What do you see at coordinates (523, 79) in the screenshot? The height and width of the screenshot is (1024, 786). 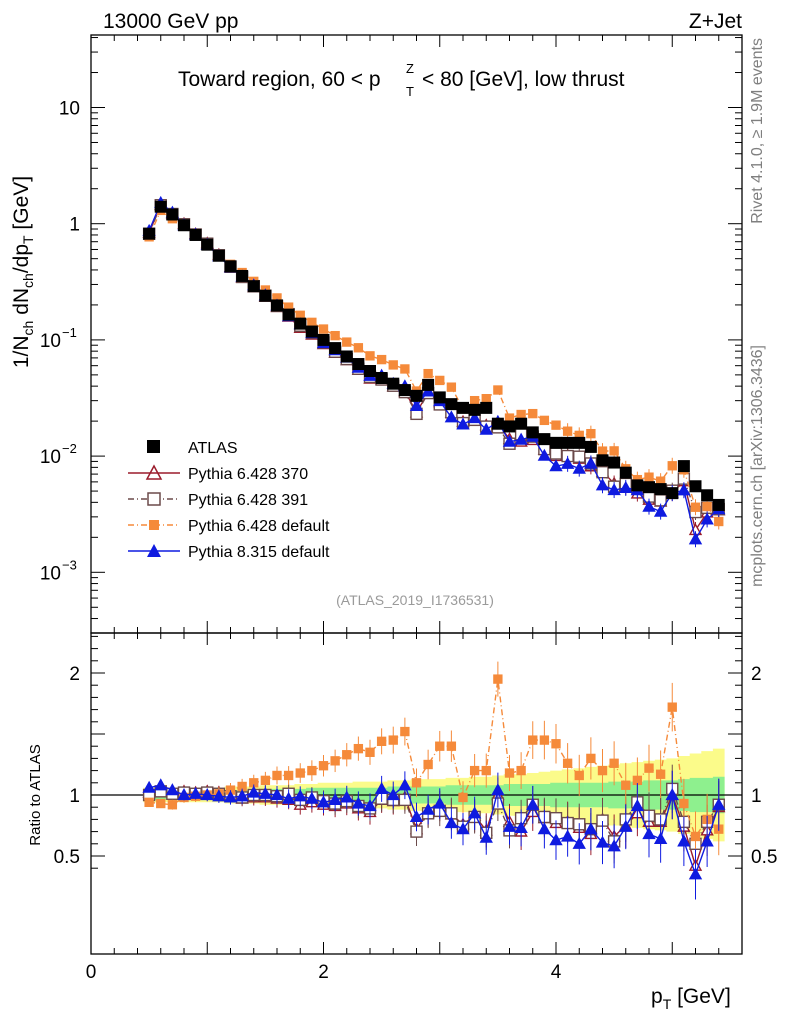 I see `title-tail: < 80 [GeV], low thrust` at bounding box center [523, 79].